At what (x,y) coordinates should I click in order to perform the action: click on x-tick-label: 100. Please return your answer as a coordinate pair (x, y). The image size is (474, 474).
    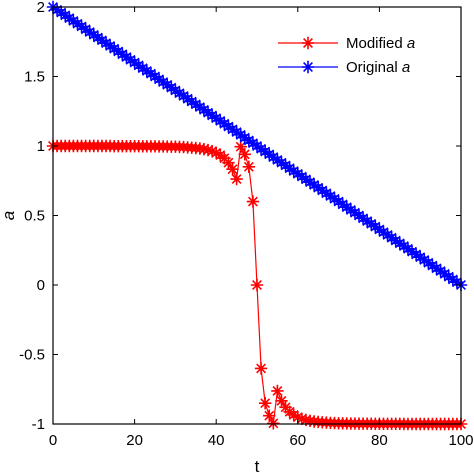
    Looking at the image, I should click on (460, 440).